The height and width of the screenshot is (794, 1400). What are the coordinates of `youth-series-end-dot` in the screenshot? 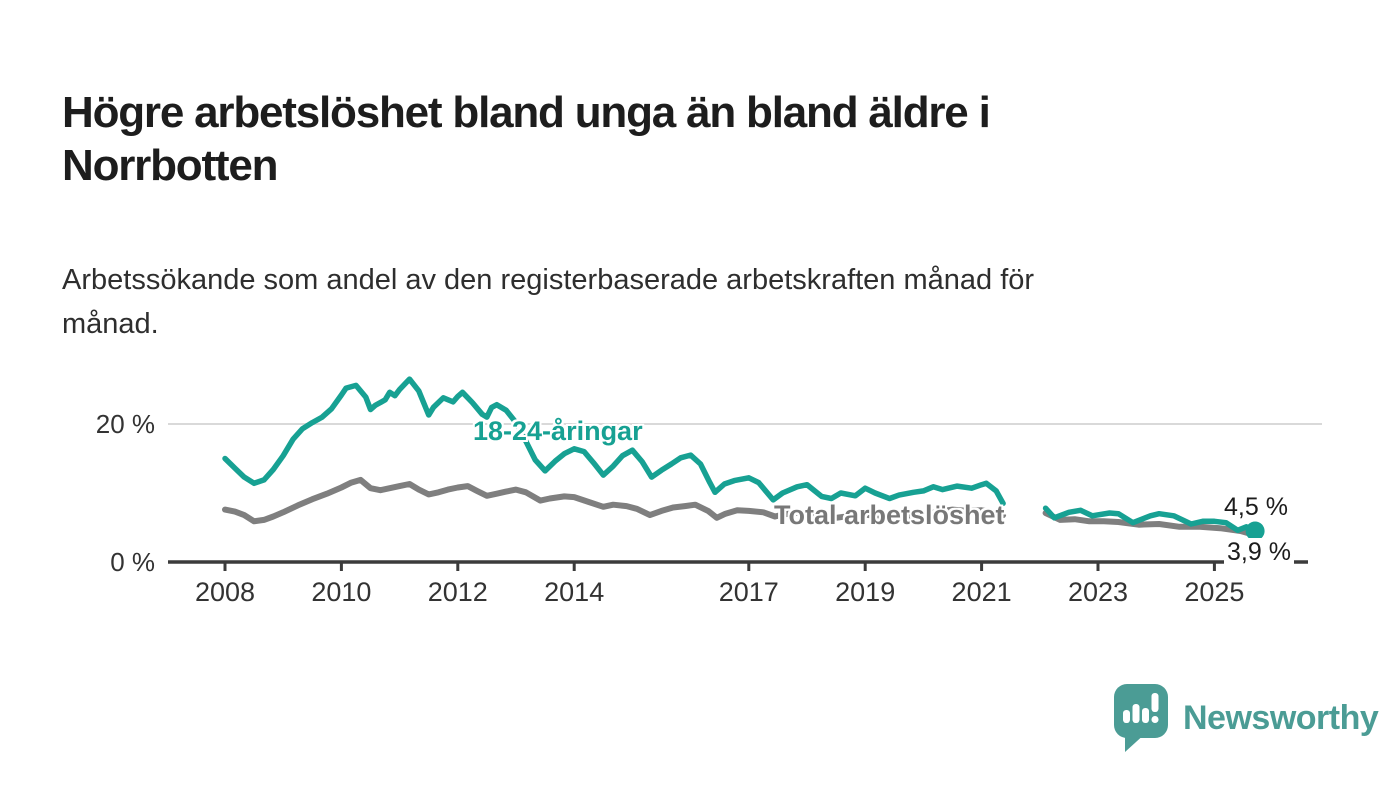 It's located at (1255, 531).